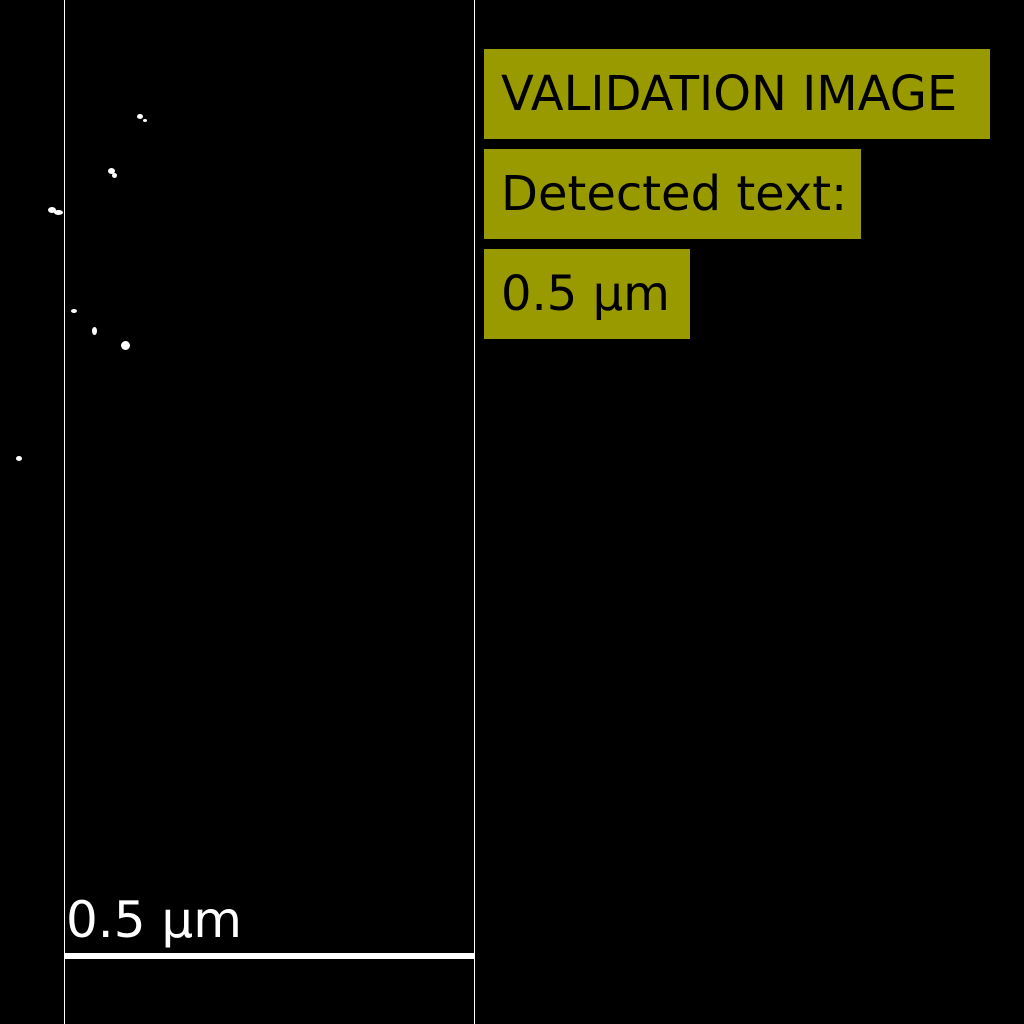 The height and width of the screenshot is (1024, 1024). I want to click on validation-title: VALIDATION IMAGE, so click(737, 94).